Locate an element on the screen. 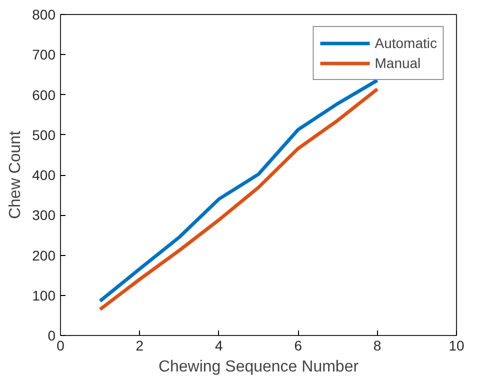 Image resolution: width=484 pixels, height=385 pixels. y-tick-label: 0 is located at coordinates (52, 336).